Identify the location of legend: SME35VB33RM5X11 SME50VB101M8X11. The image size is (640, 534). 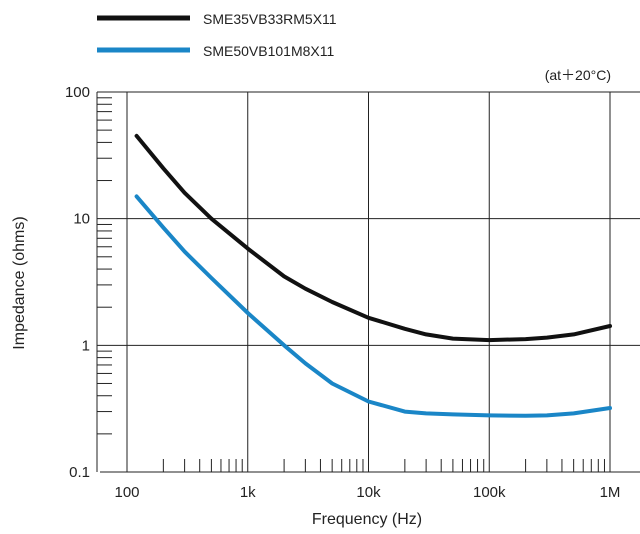
(217, 35).